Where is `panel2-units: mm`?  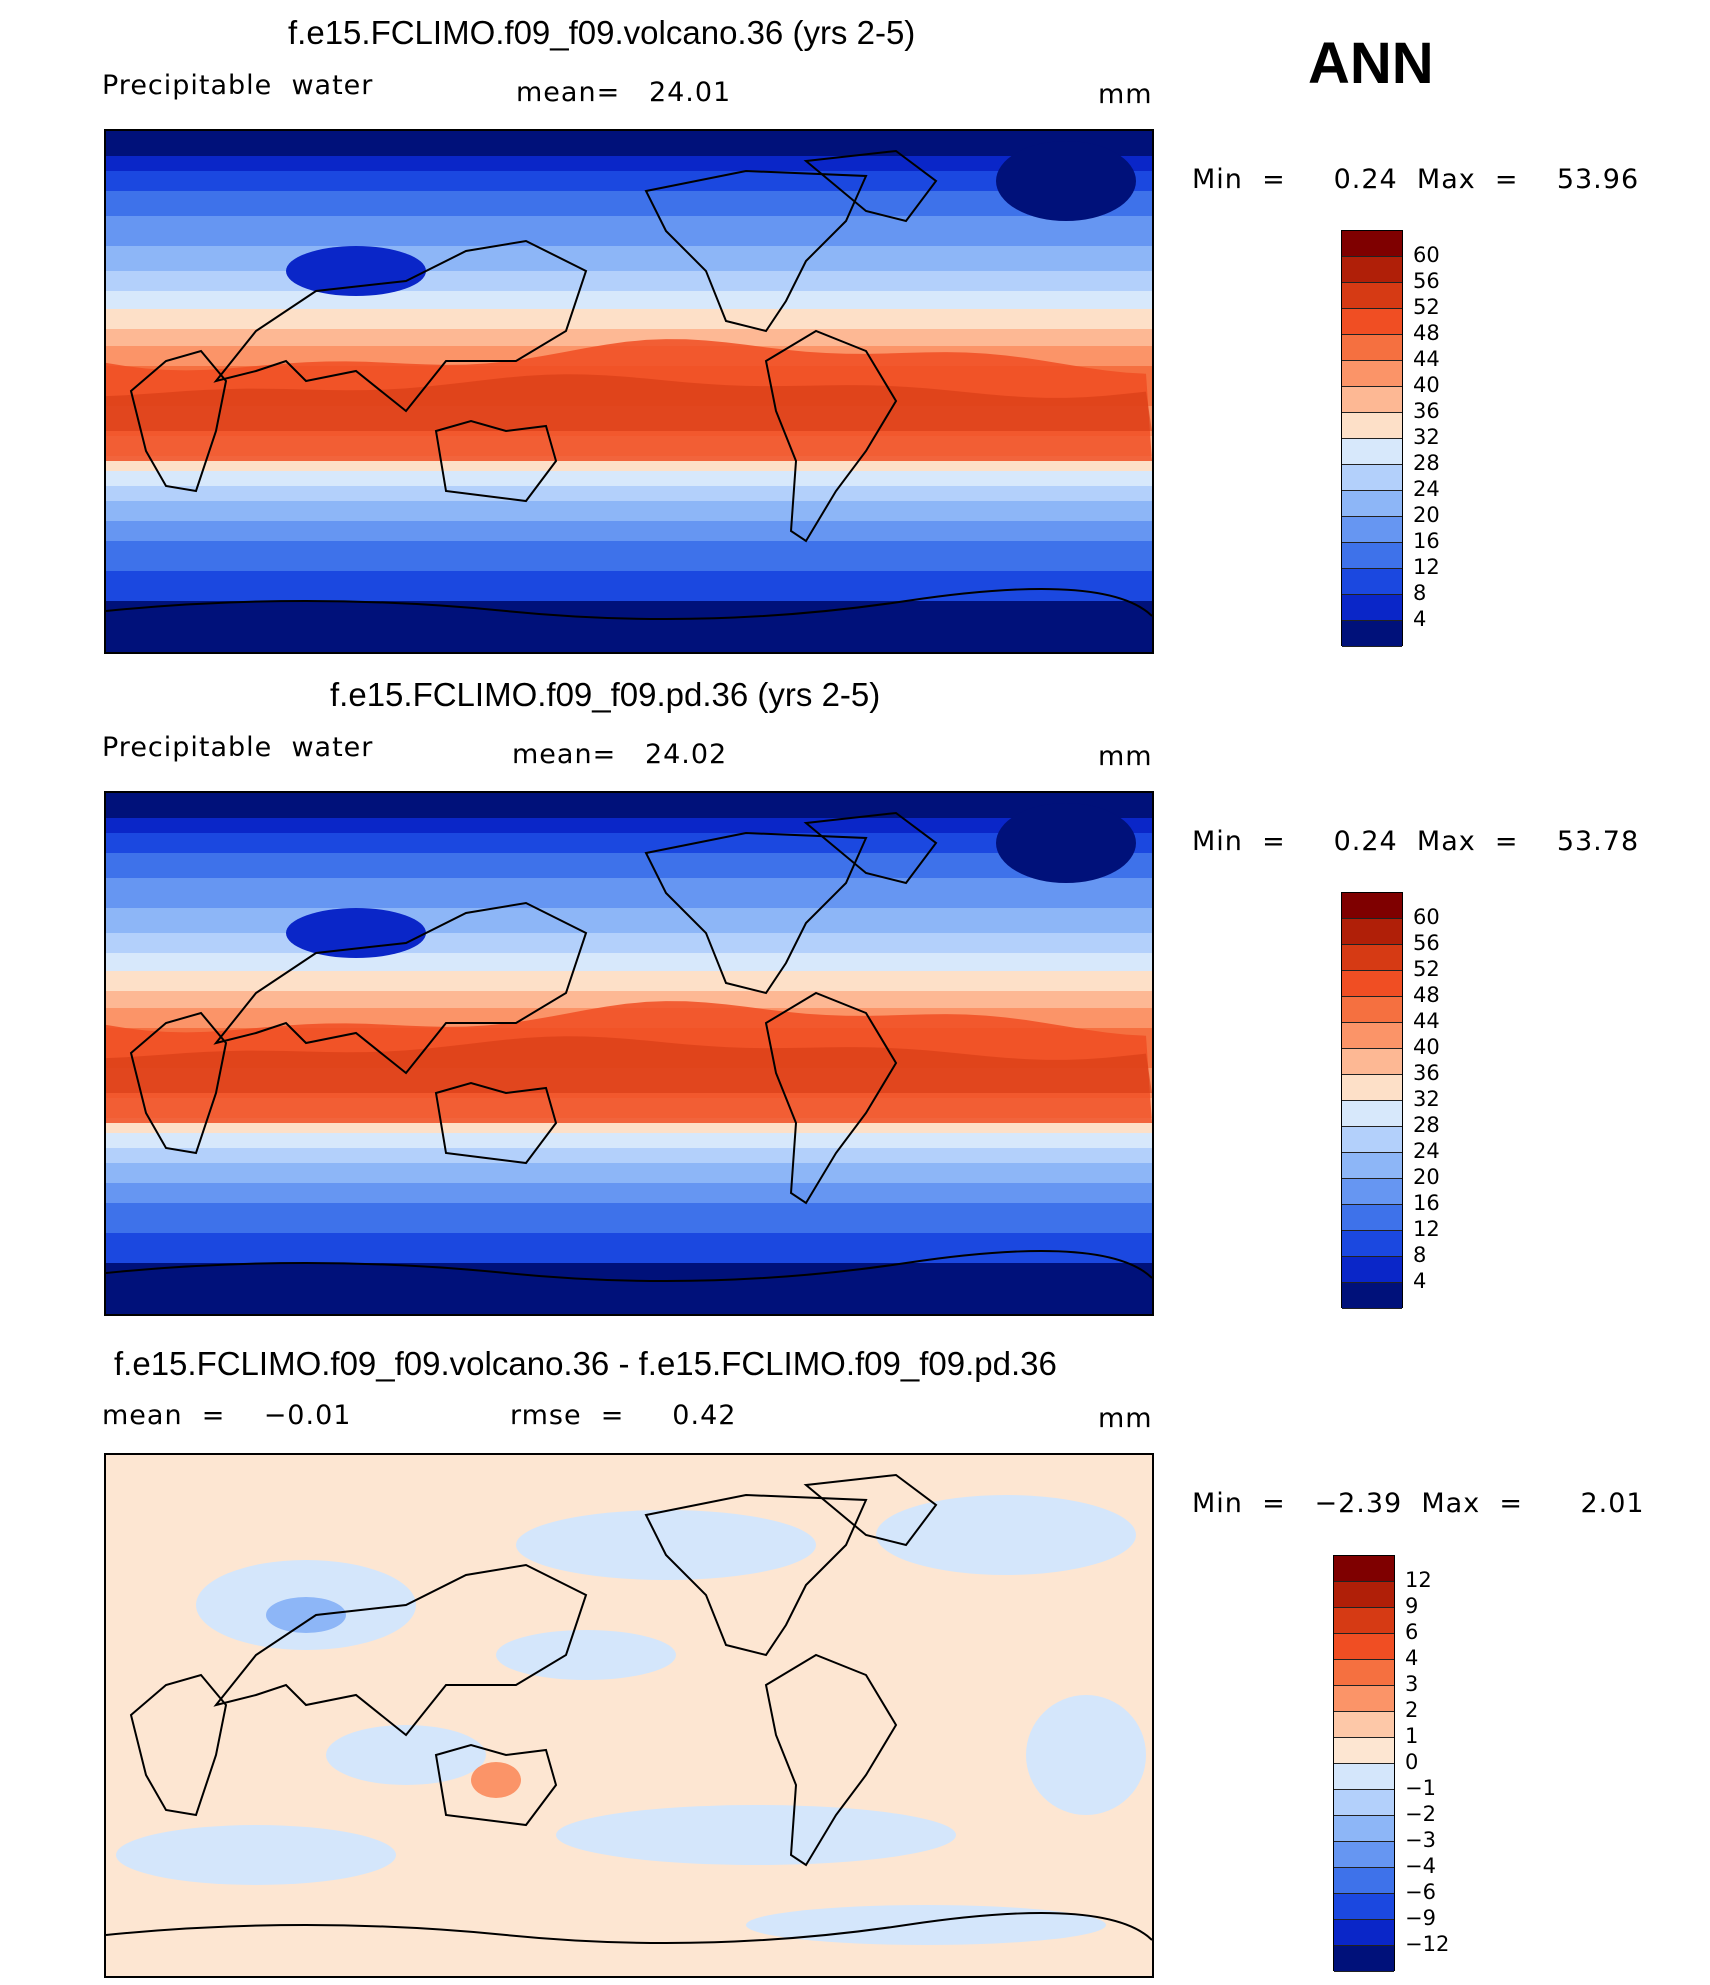
panel2-units: mm is located at coordinates (1125, 756).